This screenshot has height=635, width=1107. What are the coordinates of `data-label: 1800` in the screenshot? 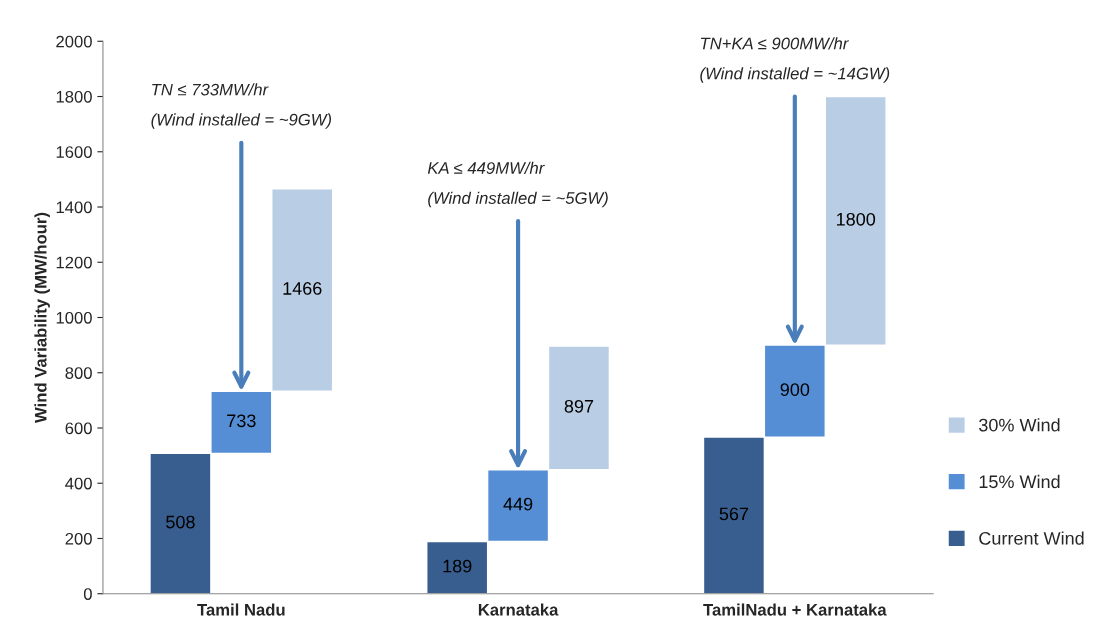 It's located at (856, 219).